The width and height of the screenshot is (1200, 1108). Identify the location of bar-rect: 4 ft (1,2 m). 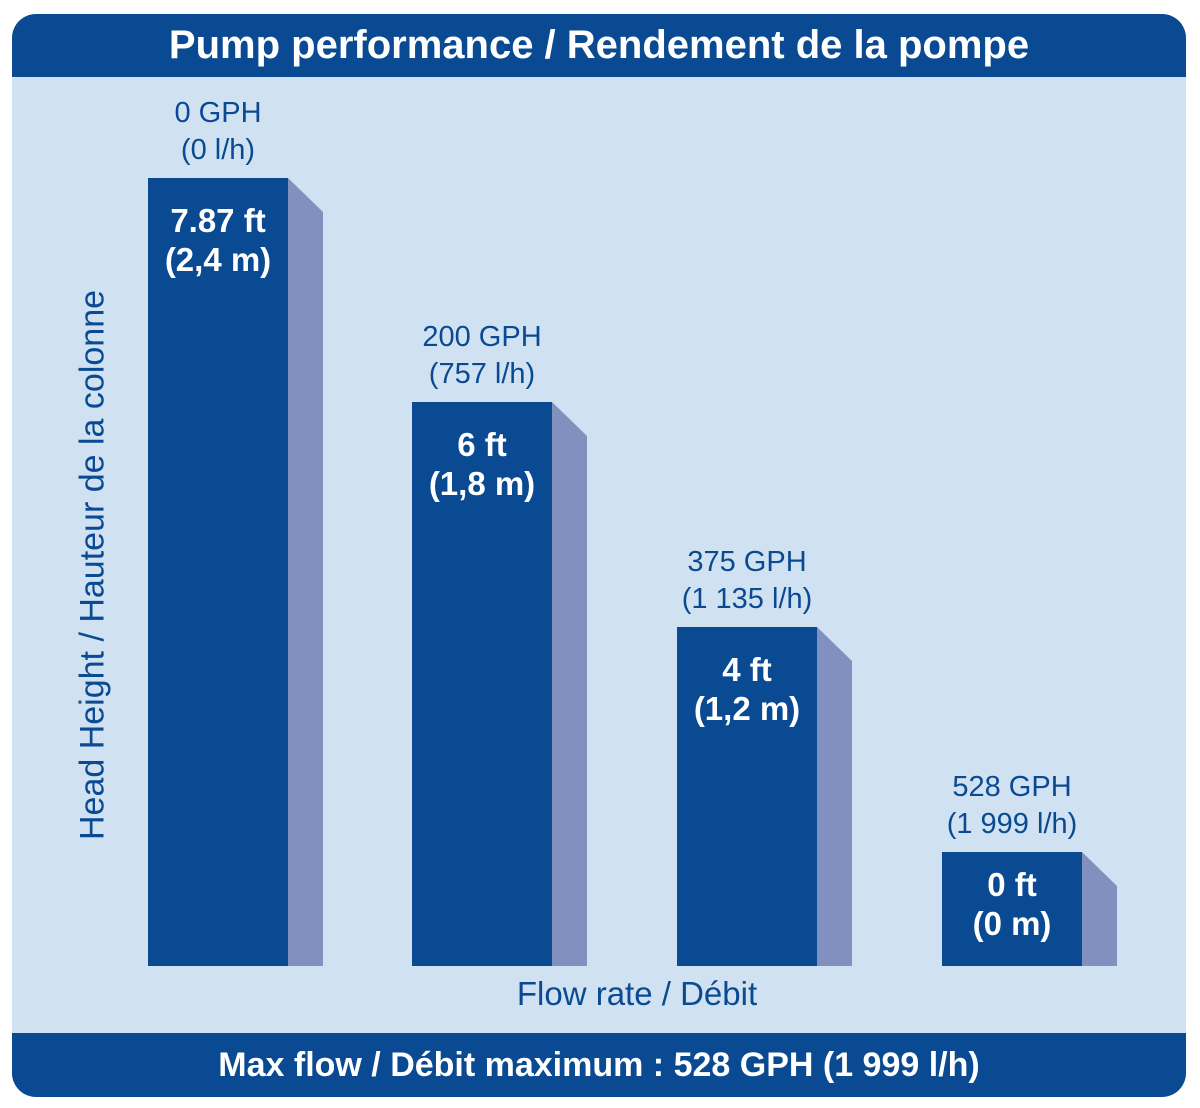
(747, 796).